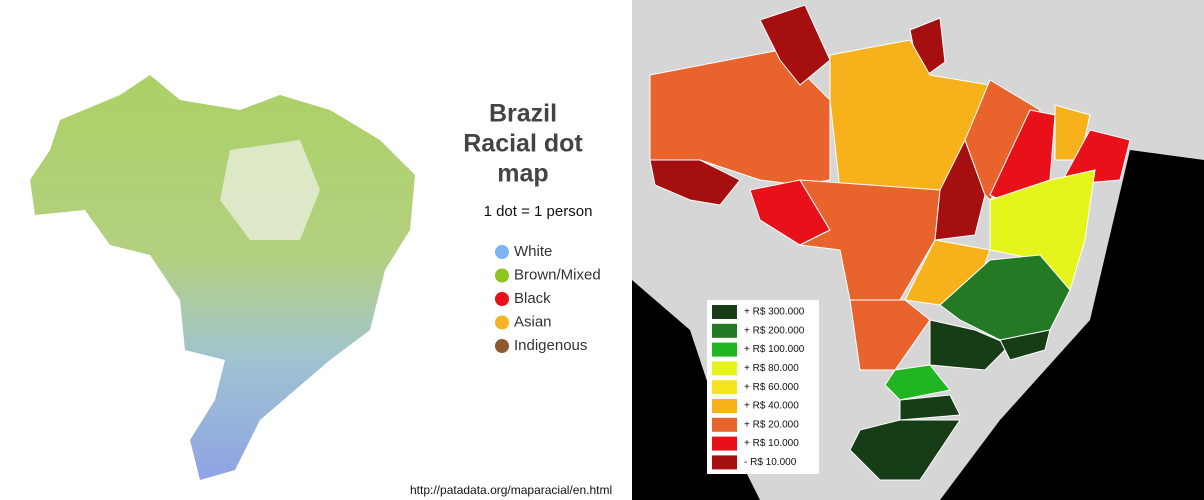 This screenshot has height=500, width=1204. I want to click on legend-label: + R$ 200.000, so click(774, 330).